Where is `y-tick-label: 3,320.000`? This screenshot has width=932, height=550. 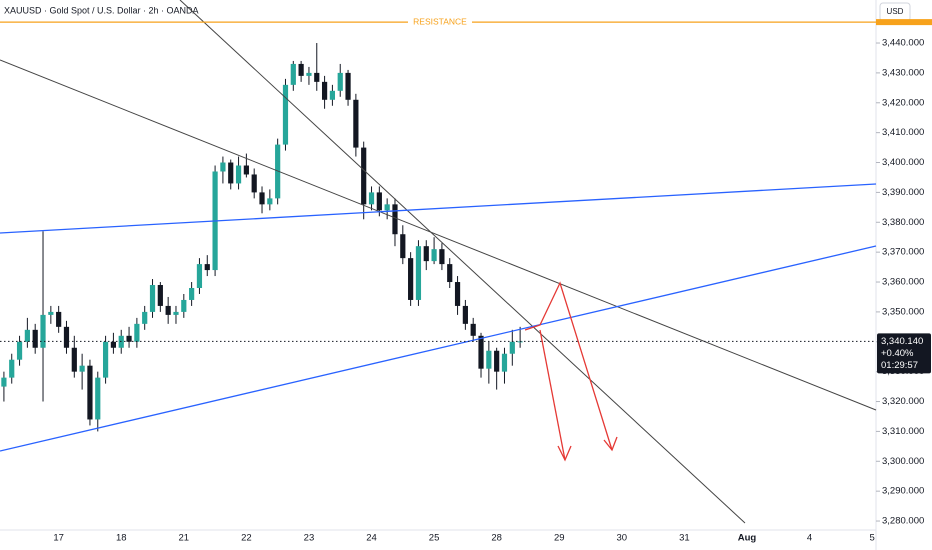
y-tick-label: 3,320.000 is located at coordinates (903, 401).